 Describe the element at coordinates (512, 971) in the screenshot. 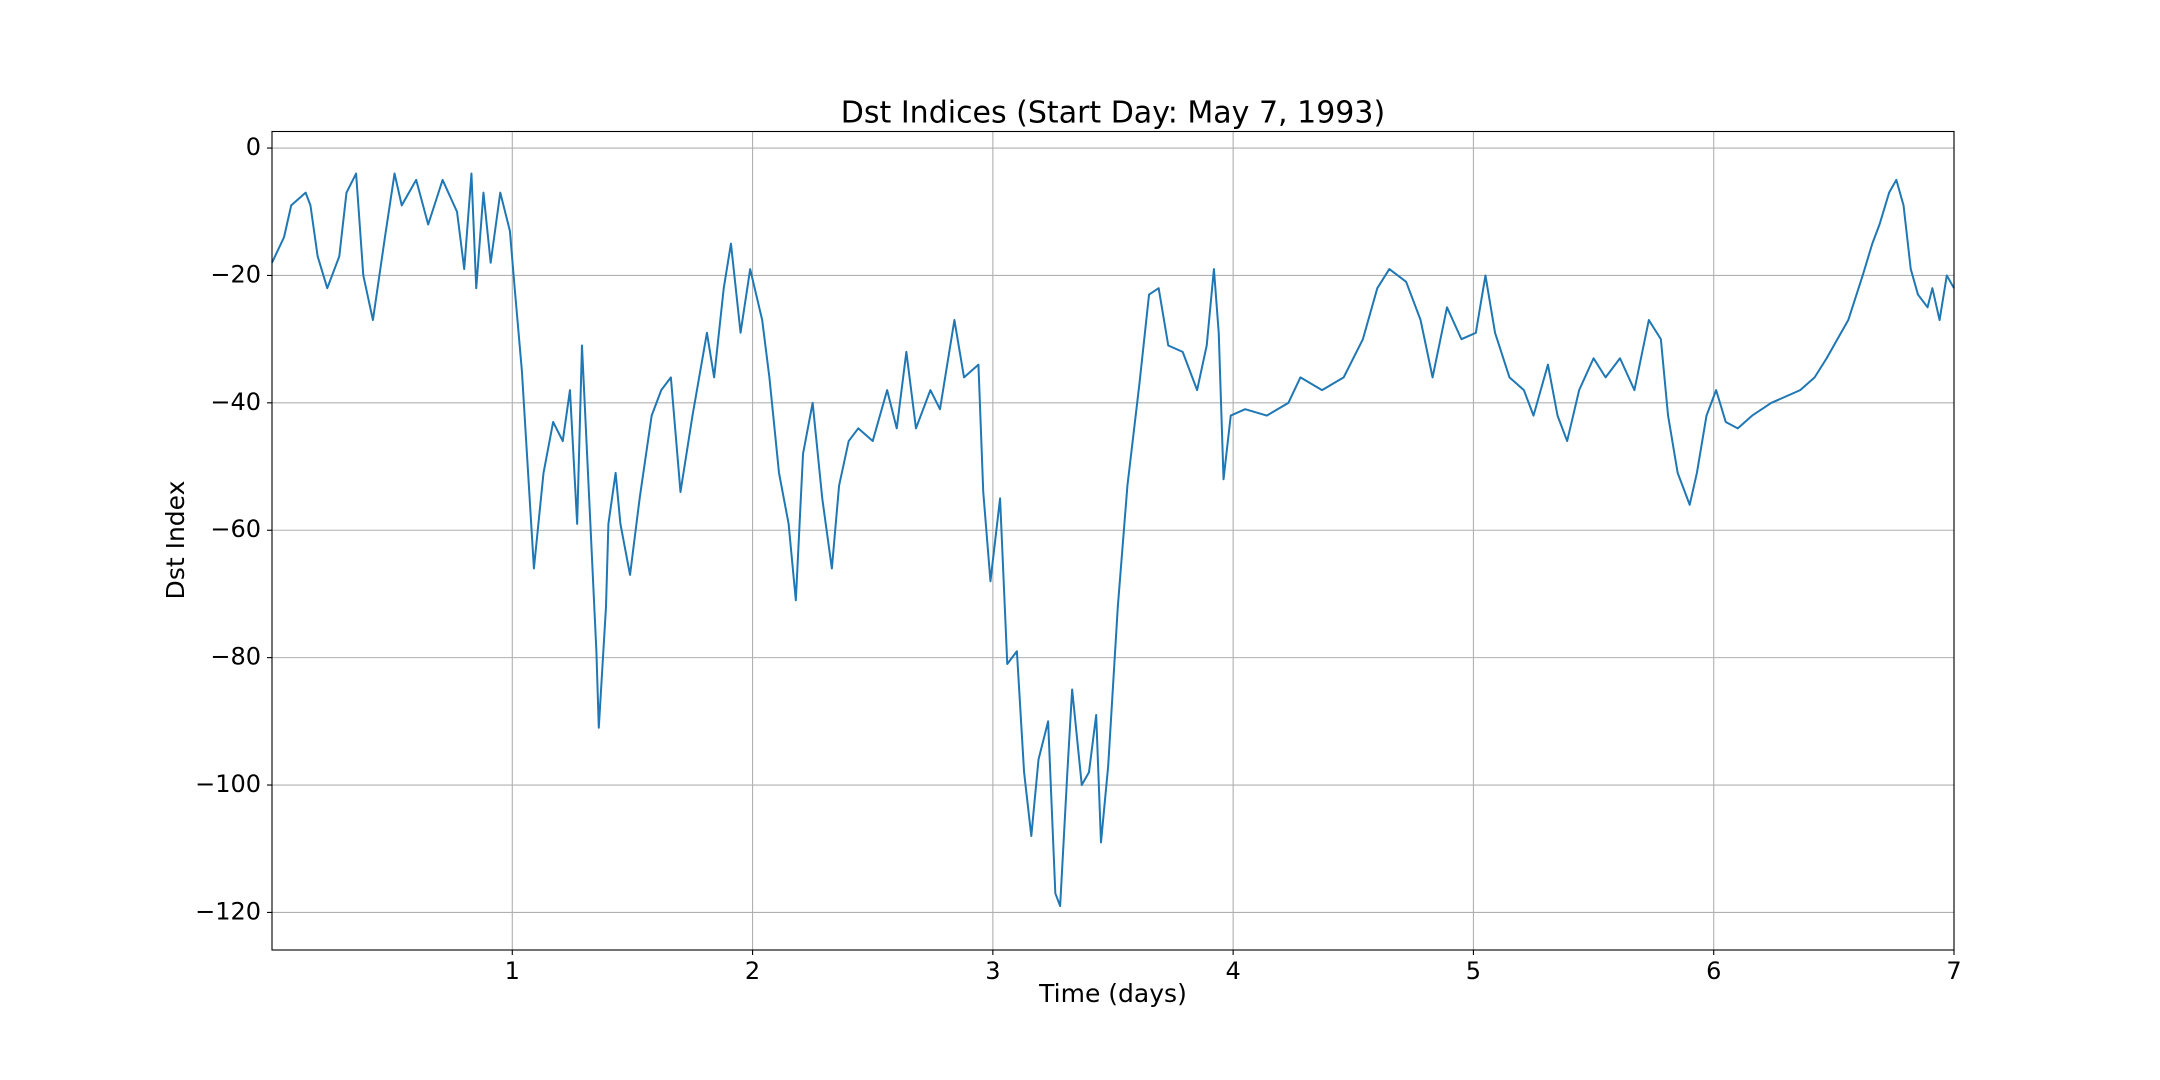

I see `x-tick-label: 1` at that location.